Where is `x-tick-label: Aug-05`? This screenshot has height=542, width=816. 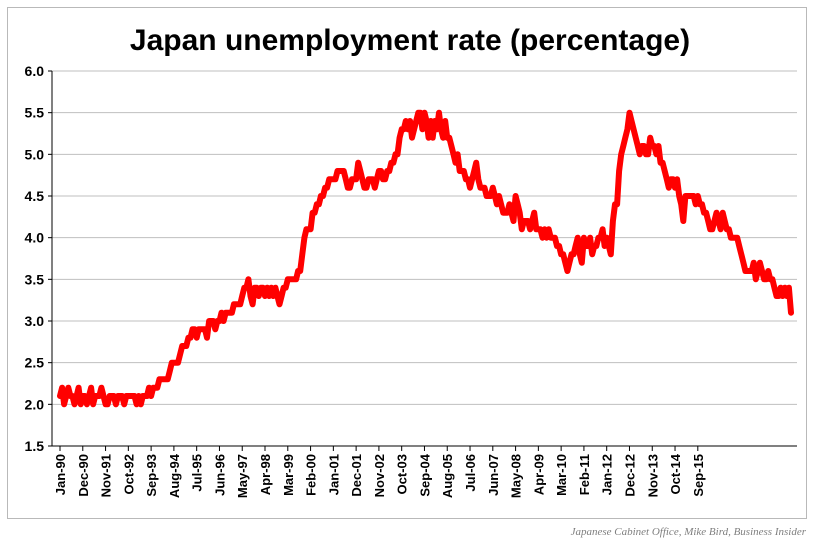
x-tick-label: Aug-05 is located at coordinates (447, 476).